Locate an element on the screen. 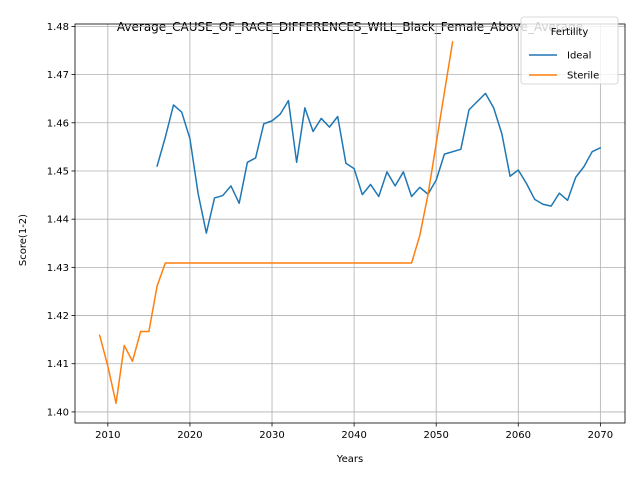  y-tick-label: 1.47 is located at coordinates (58, 75).